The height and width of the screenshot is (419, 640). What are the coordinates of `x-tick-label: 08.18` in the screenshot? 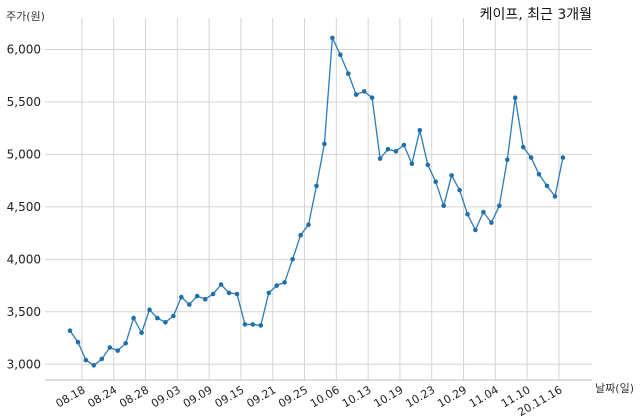 It's located at (71, 396).